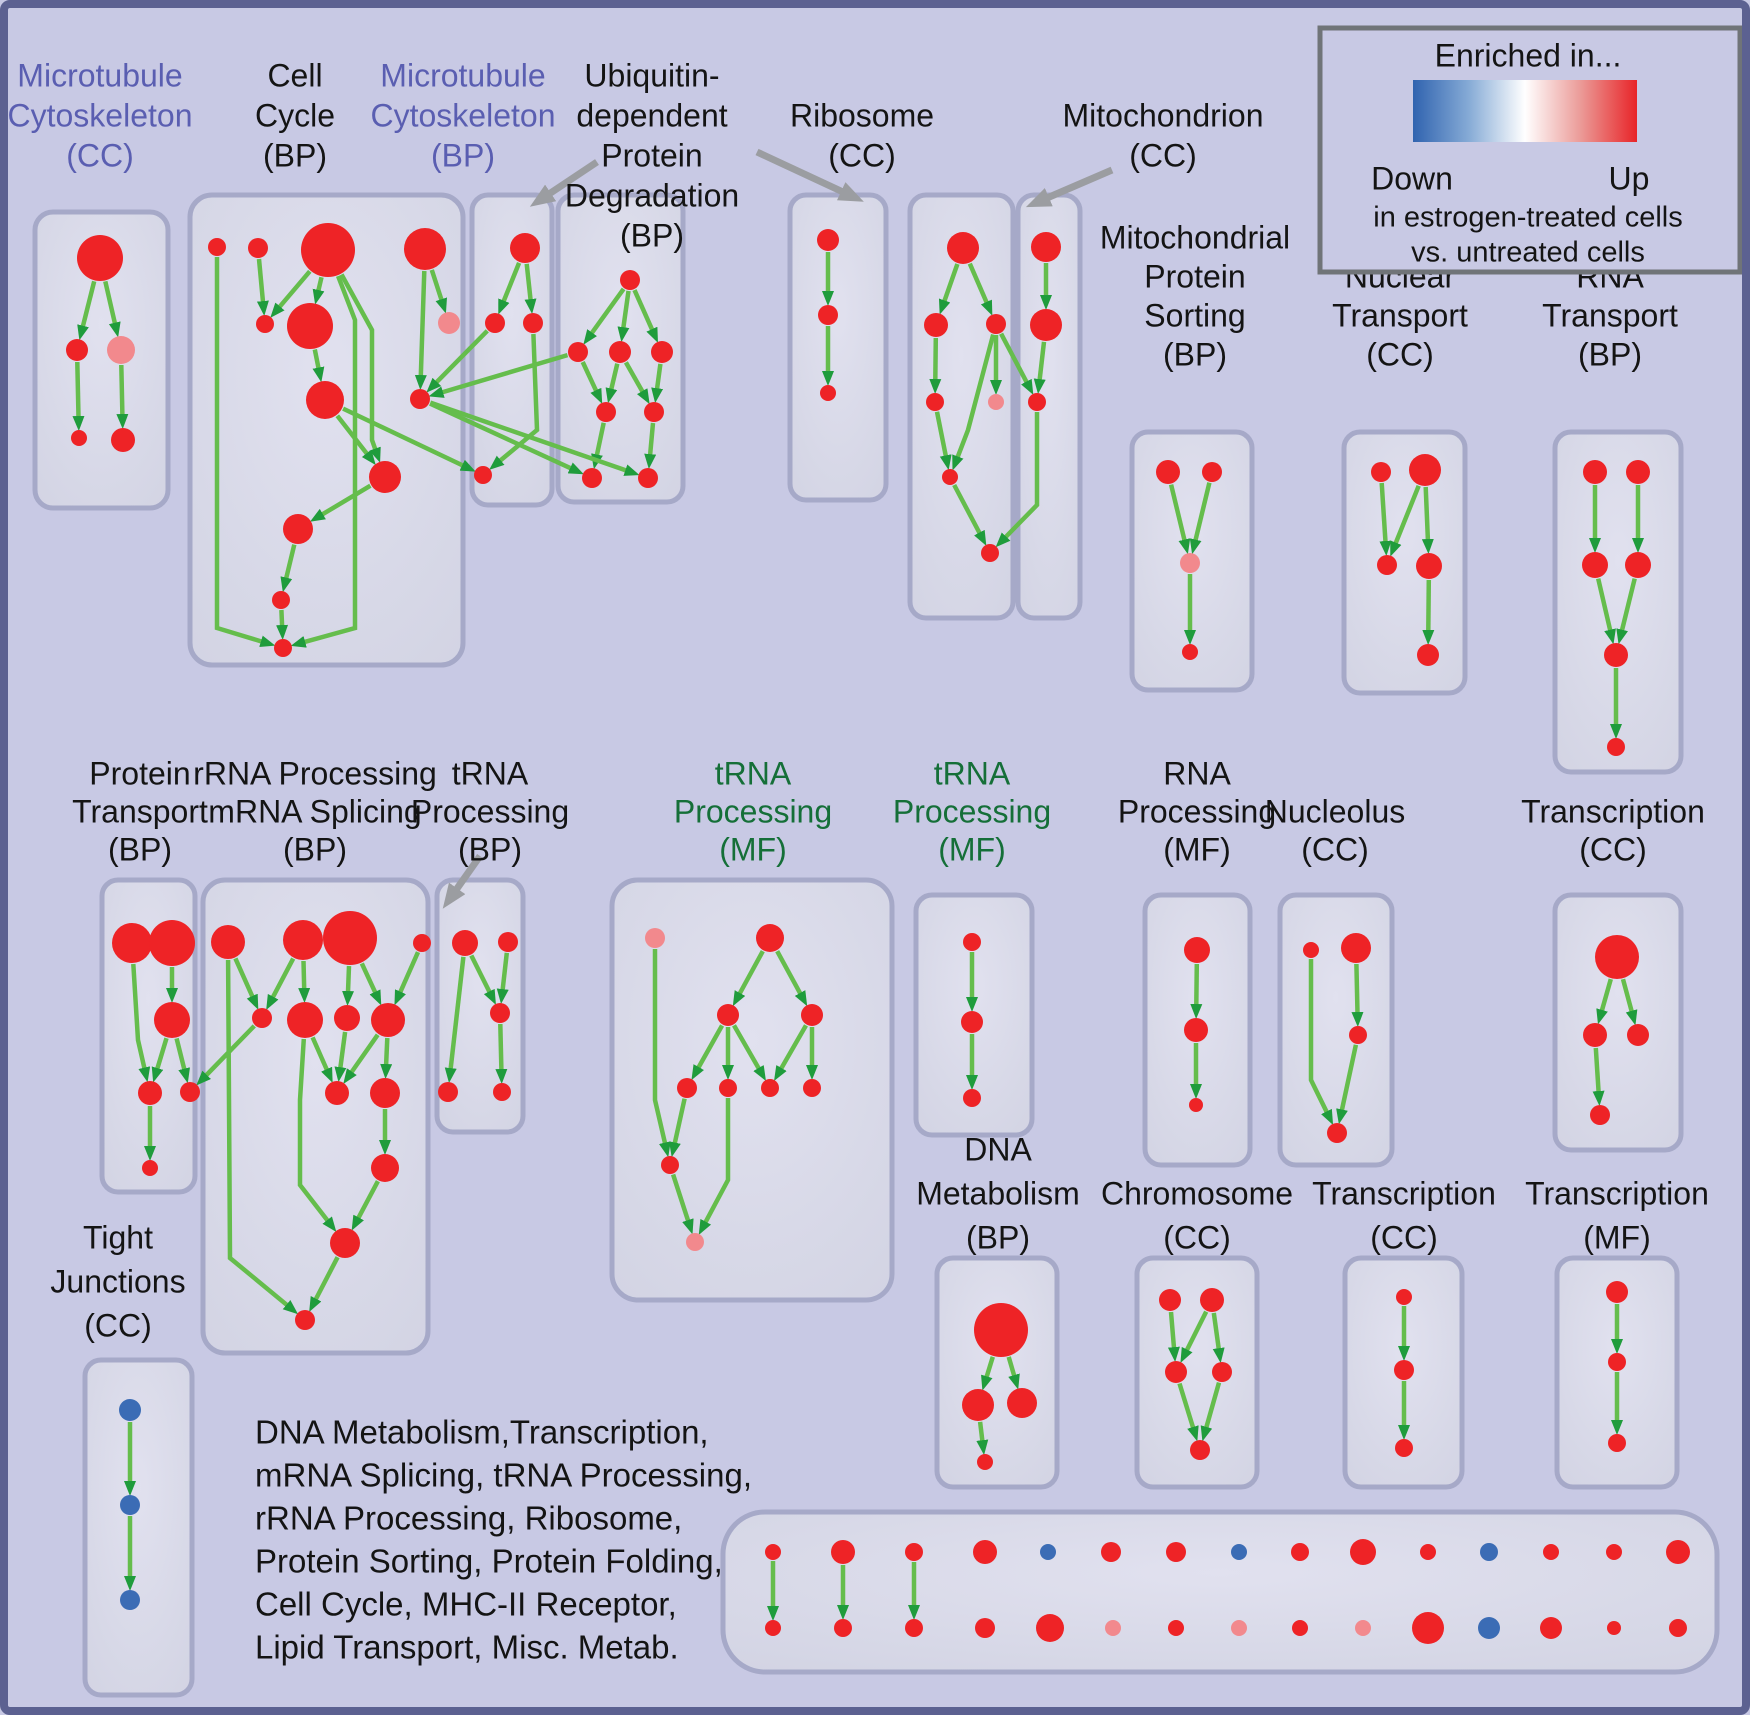 This screenshot has width=1750, height=1715. Describe the element at coordinates (651, 75) in the screenshot. I see `cluster-label-line: Ubiquitin-` at that location.